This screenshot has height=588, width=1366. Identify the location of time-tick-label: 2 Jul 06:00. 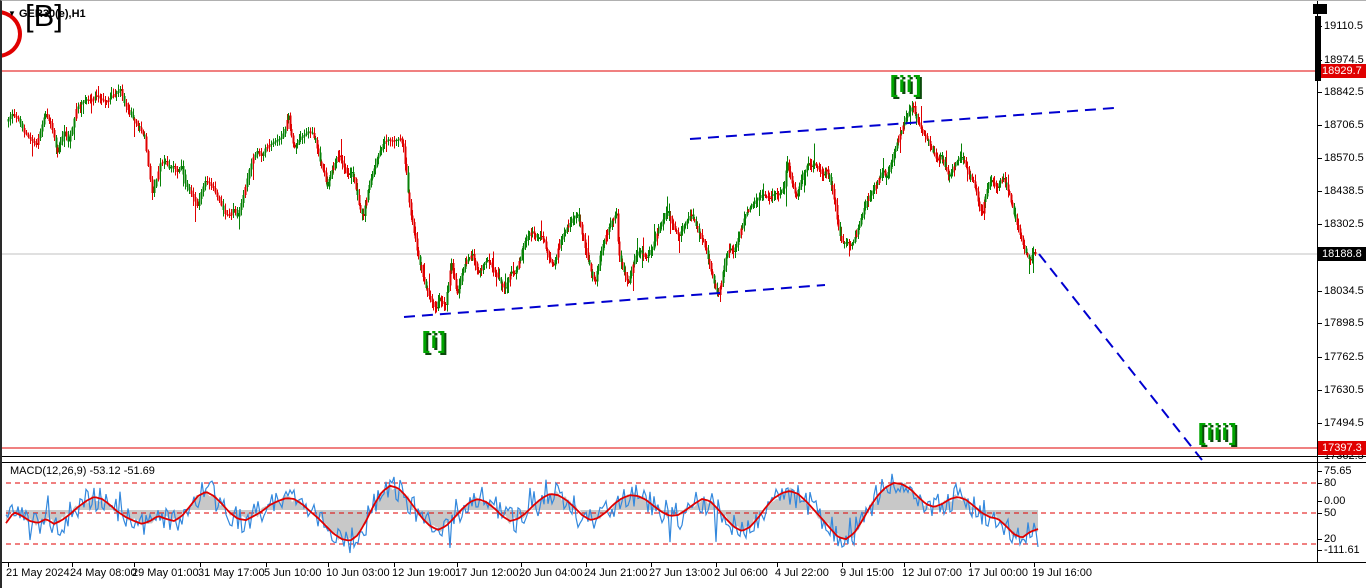
(741, 573).